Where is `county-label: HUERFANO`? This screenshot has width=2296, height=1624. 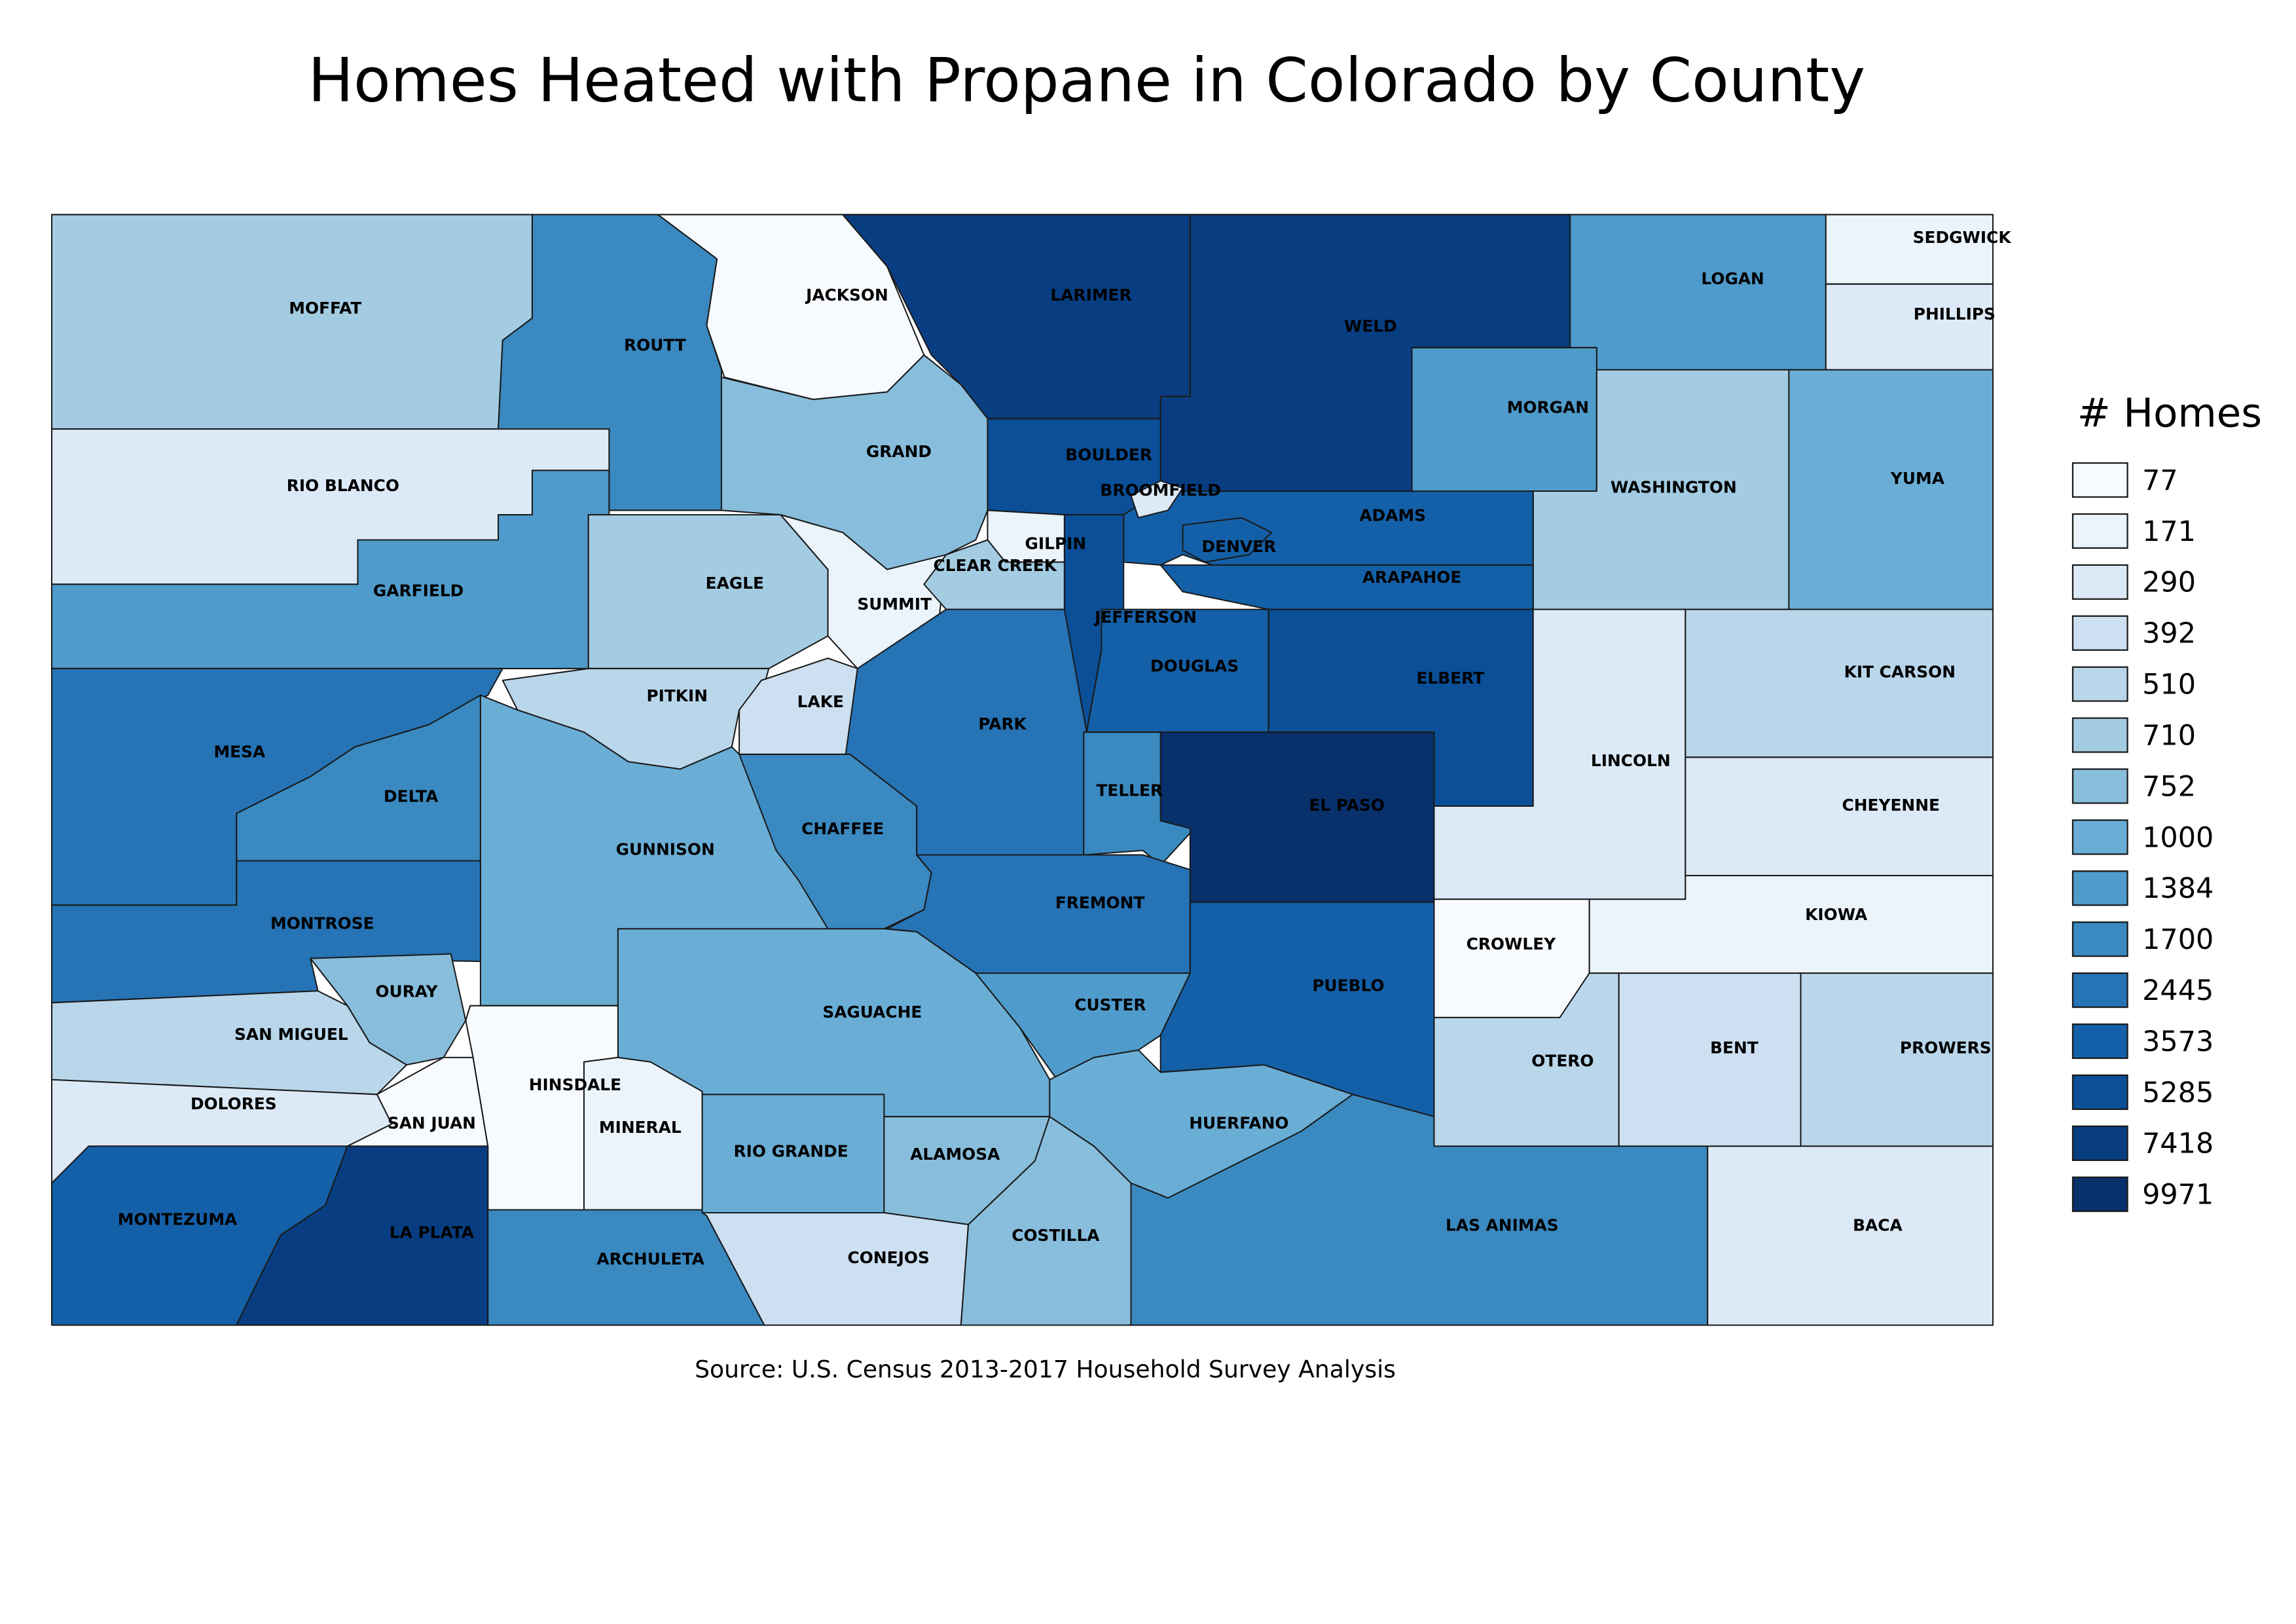
county-label: HUERFANO is located at coordinates (1238, 1122).